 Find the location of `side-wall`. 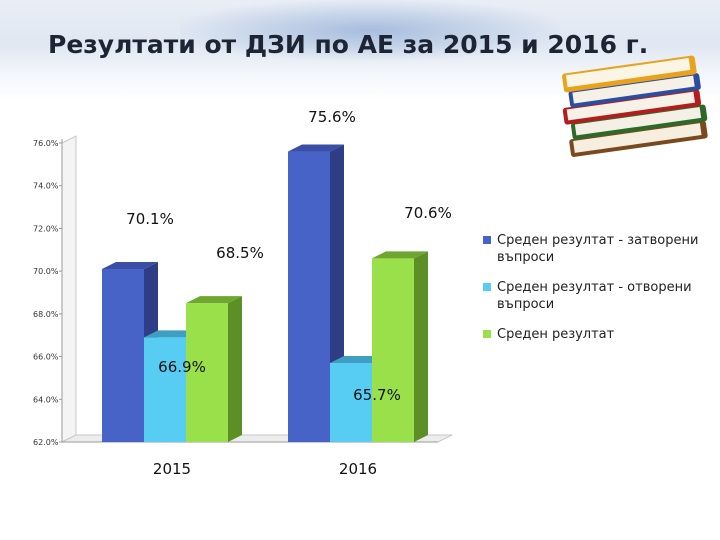

side-wall is located at coordinates (69, 289).